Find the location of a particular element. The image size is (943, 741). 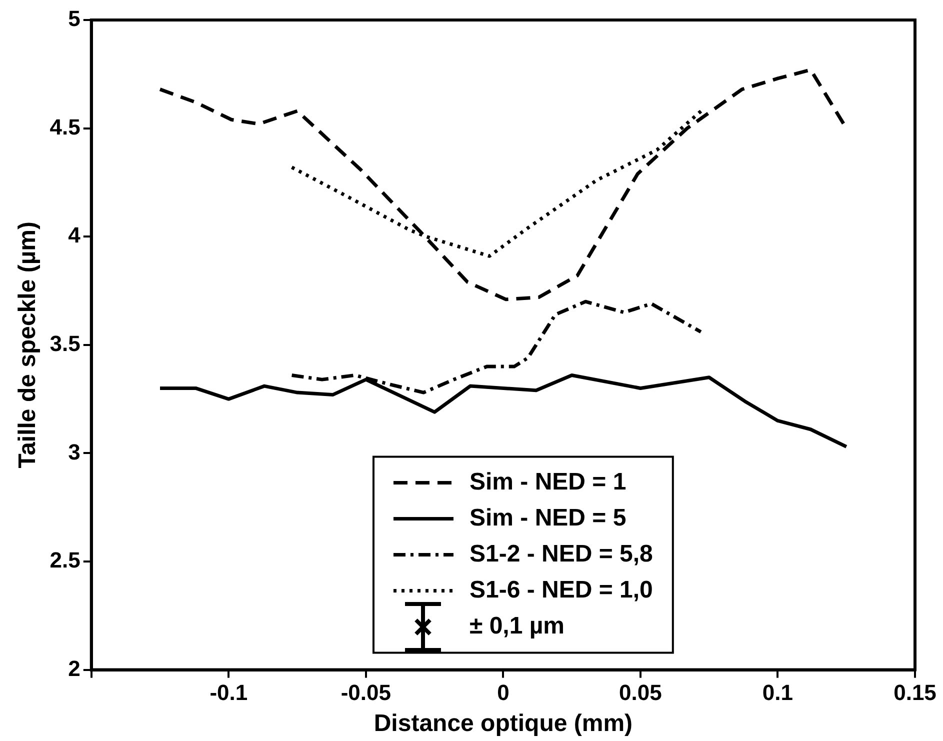

x-axis-title: Distance optique (mm) is located at coordinates (503, 724).